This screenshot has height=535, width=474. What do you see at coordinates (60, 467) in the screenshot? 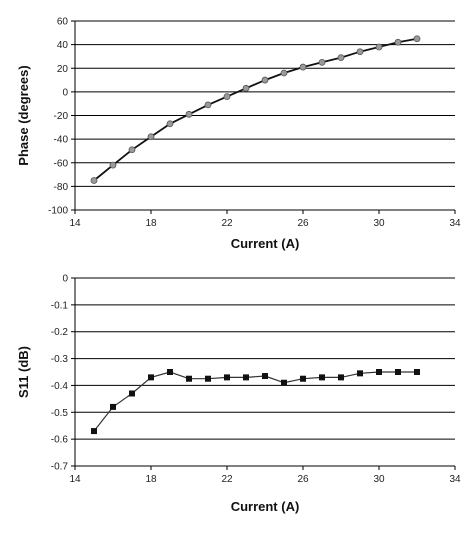
I see `y-tick-label: -0.7` at bounding box center [60, 467].